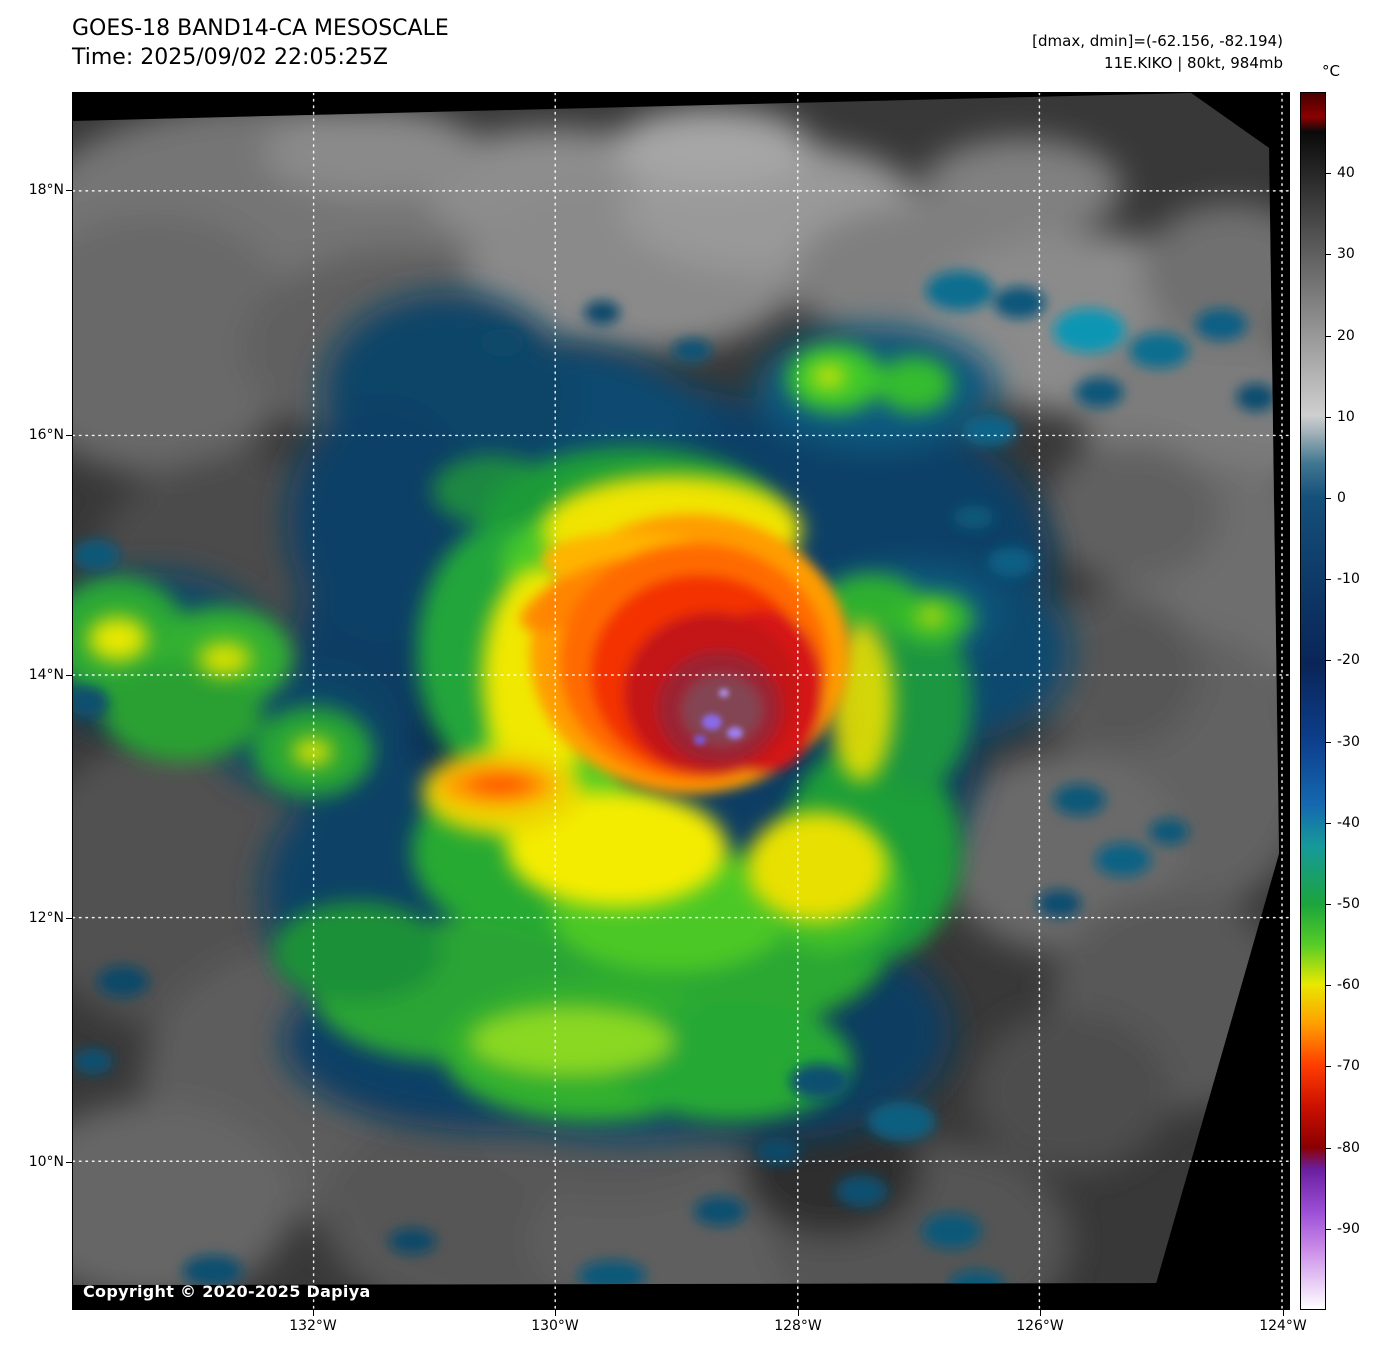  Describe the element at coordinates (1193, 63) in the screenshot. I see `storm-readout: 11E.KIKO | 80kt, 984mb` at that location.